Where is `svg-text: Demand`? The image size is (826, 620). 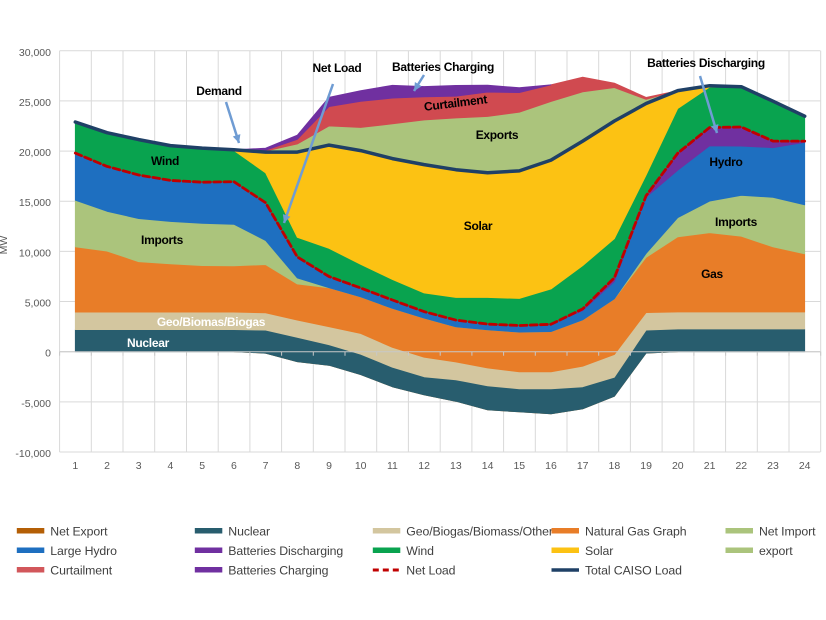
svg-text: Demand is located at coordinates (219, 91).